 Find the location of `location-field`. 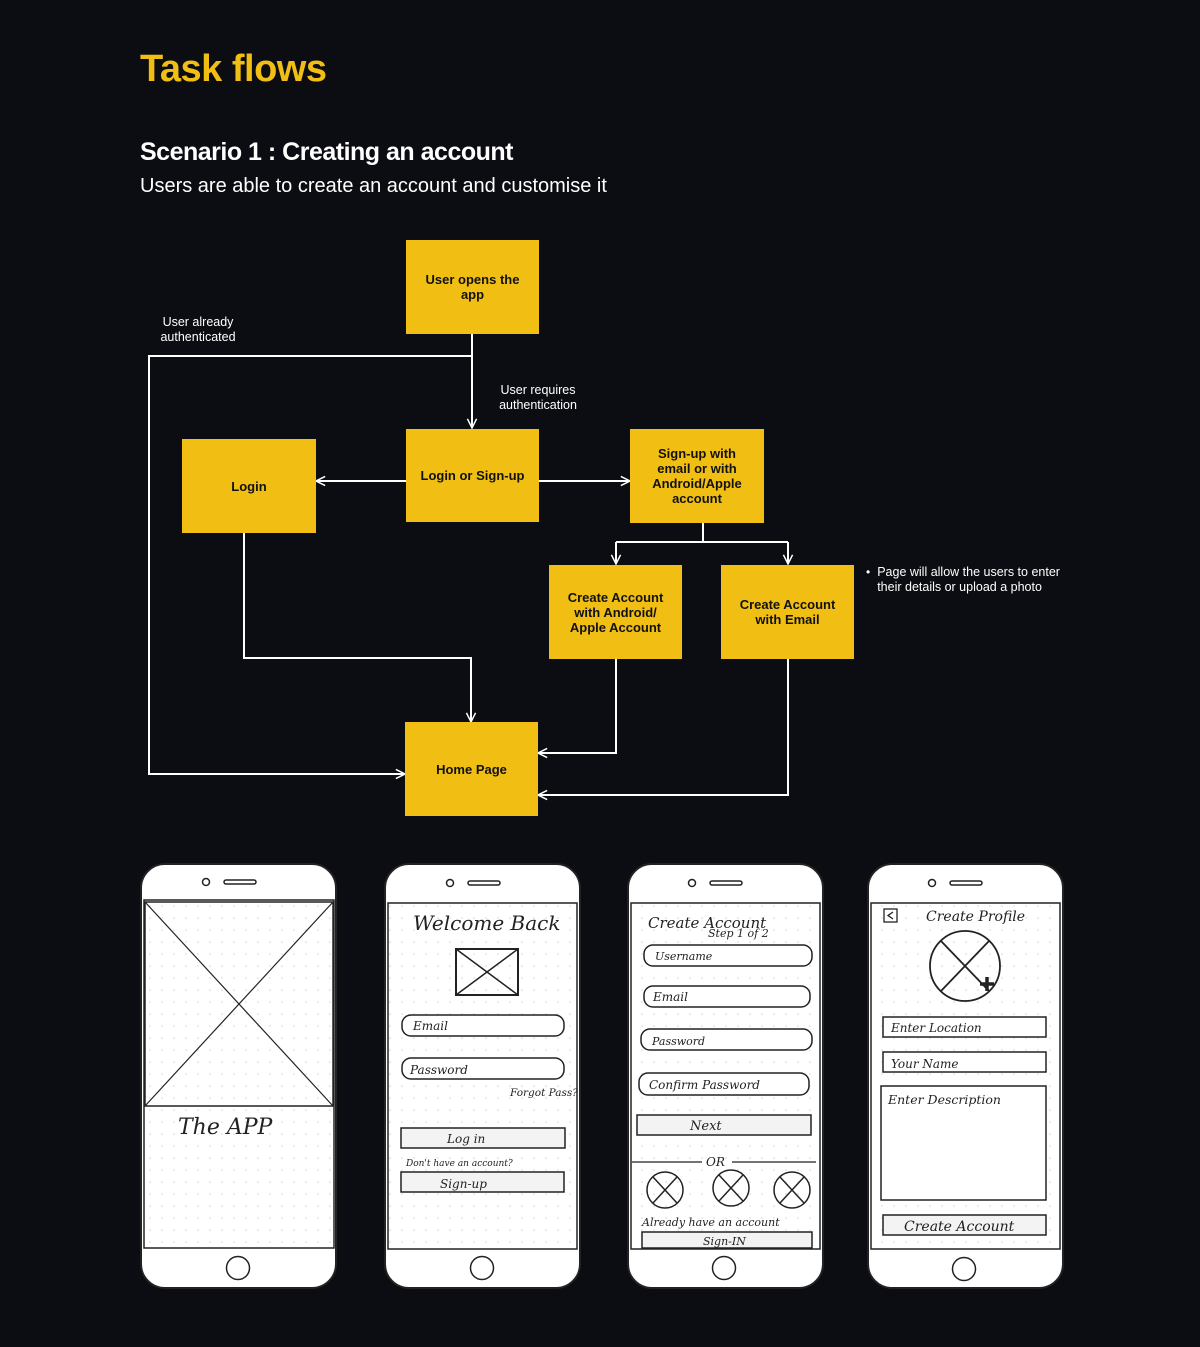

location-field is located at coordinates (964, 1027).